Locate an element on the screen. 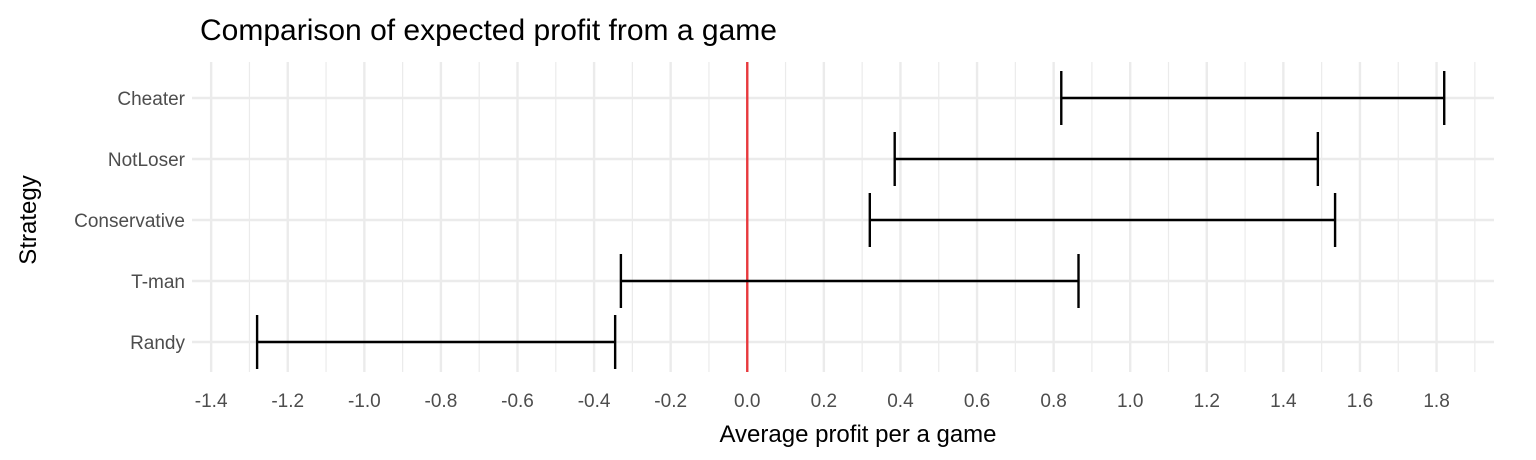 The height and width of the screenshot is (460, 1536). x-tick-label: -1.4 is located at coordinates (211, 401).